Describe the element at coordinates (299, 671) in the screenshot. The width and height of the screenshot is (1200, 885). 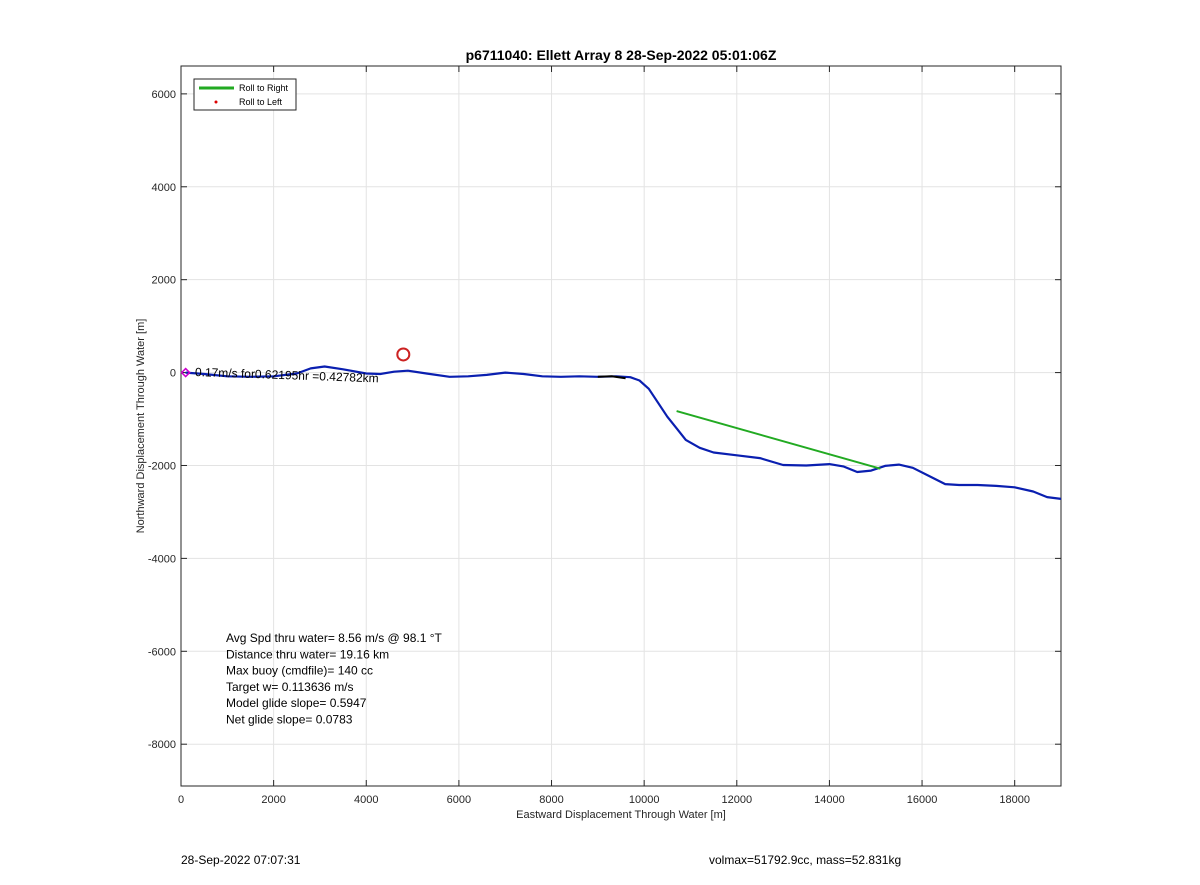
I see `stats-line: Max buoy (cmdfile)= 140 cc` at that location.